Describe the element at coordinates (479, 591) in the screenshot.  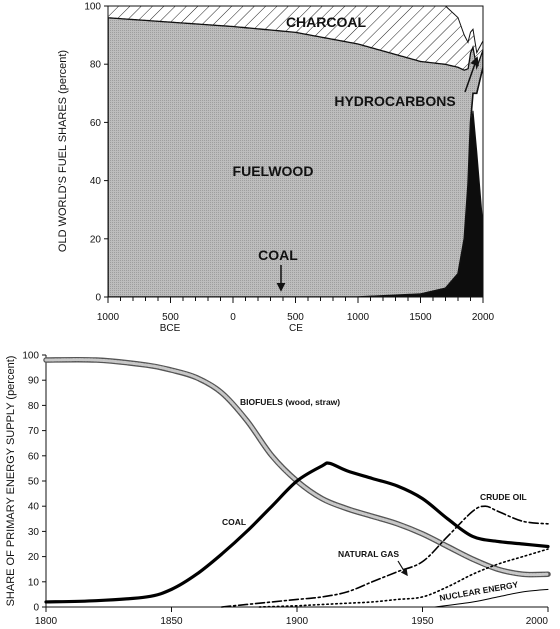
I see `label-nuclear: NUCLEAR ENERGY` at that location.